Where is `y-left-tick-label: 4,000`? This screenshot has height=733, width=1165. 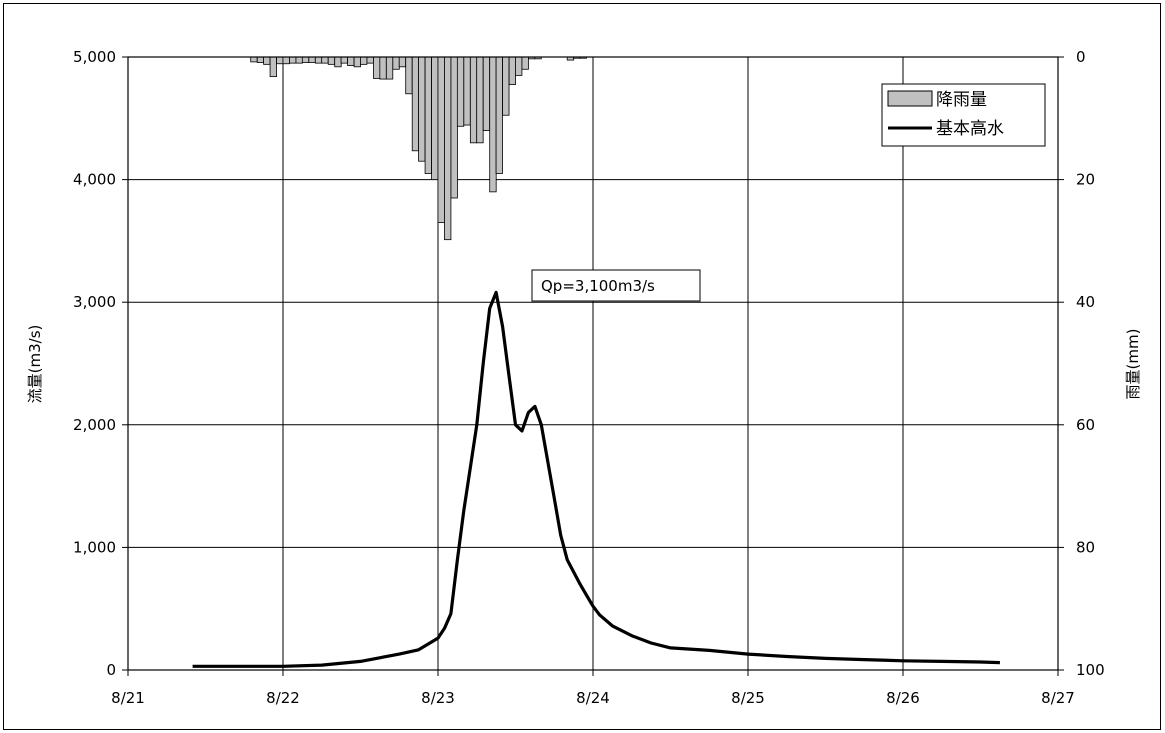 y-left-tick-label: 4,000 is located at coordinates (94, 180).